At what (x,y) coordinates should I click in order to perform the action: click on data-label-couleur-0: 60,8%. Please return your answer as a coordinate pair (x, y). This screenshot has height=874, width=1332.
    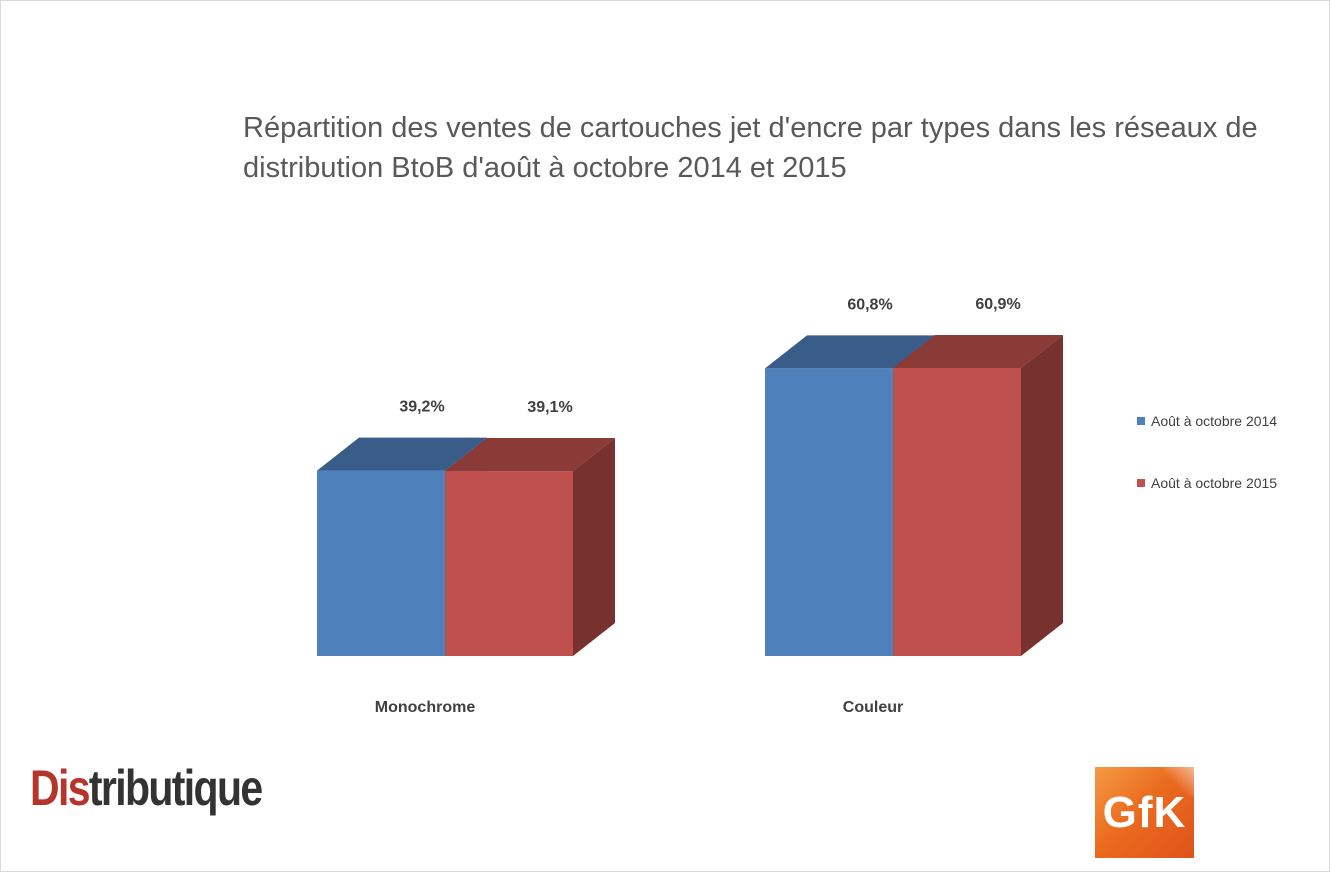
    Looking at the image, I should click on (869, 304).